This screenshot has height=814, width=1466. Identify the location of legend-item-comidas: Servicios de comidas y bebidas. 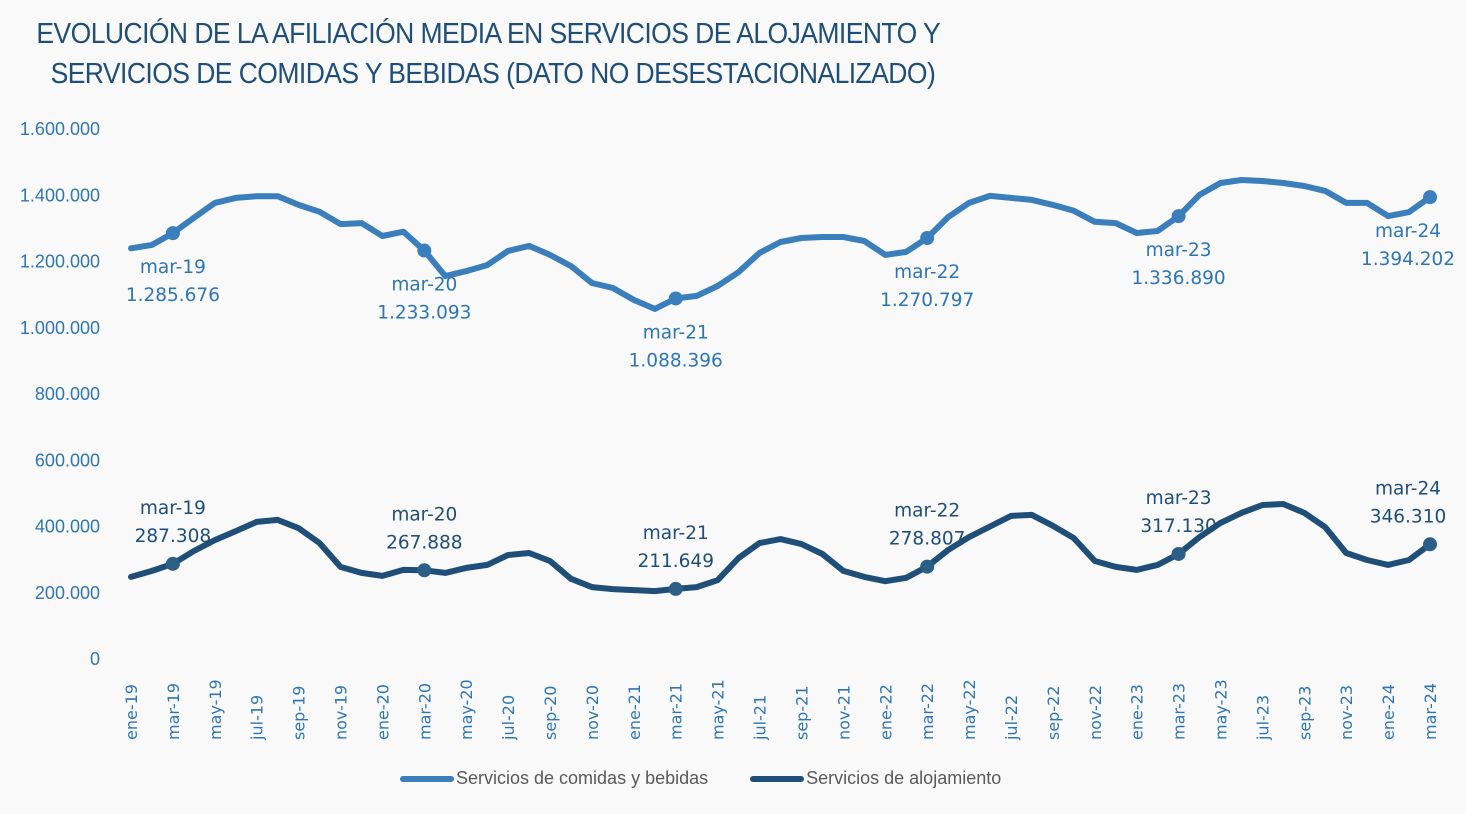
(554, 778).